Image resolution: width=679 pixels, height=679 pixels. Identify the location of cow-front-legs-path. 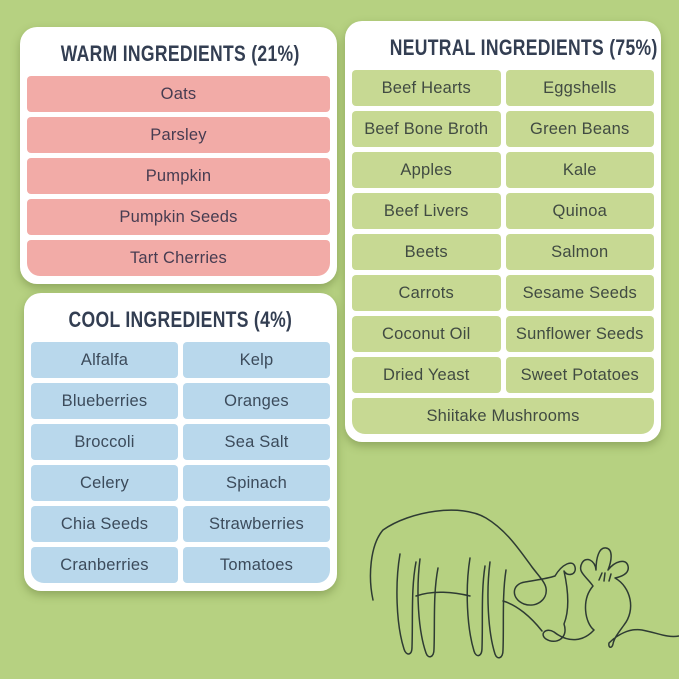
(486, 608).